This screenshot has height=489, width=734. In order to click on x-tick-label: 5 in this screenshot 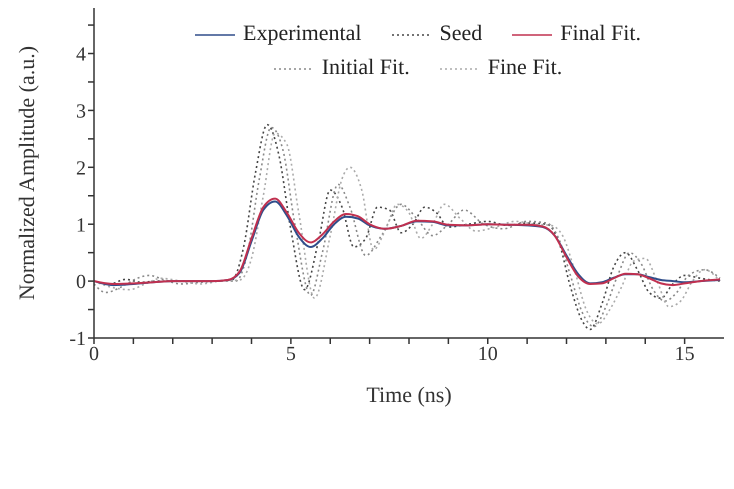, I will do `click(291, 354)`.